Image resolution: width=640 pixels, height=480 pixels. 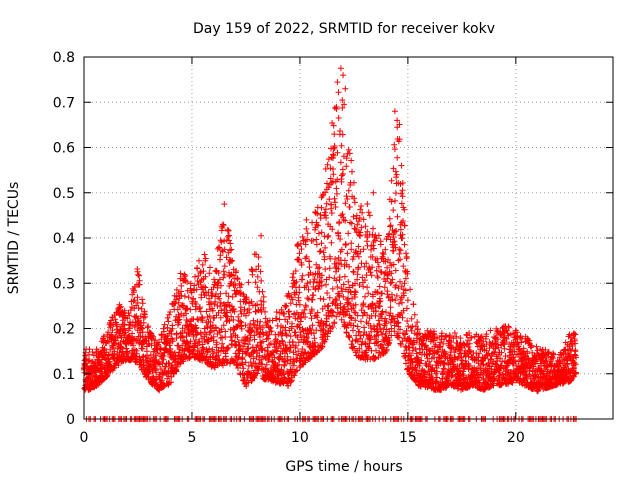 What do you see at coordinates (516, 438) in the screenshot?
I see `x-tick-label: 20` at bounding box center [516, 438].